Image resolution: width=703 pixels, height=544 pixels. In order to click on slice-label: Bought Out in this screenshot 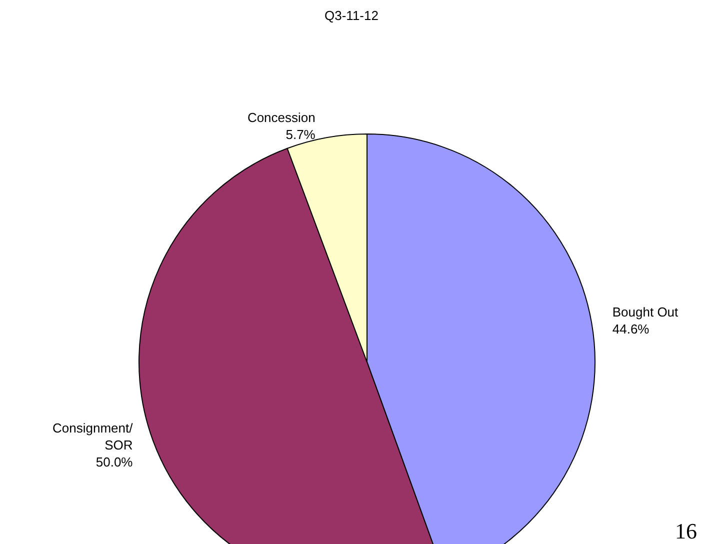, I will do `click(645, 312)`.